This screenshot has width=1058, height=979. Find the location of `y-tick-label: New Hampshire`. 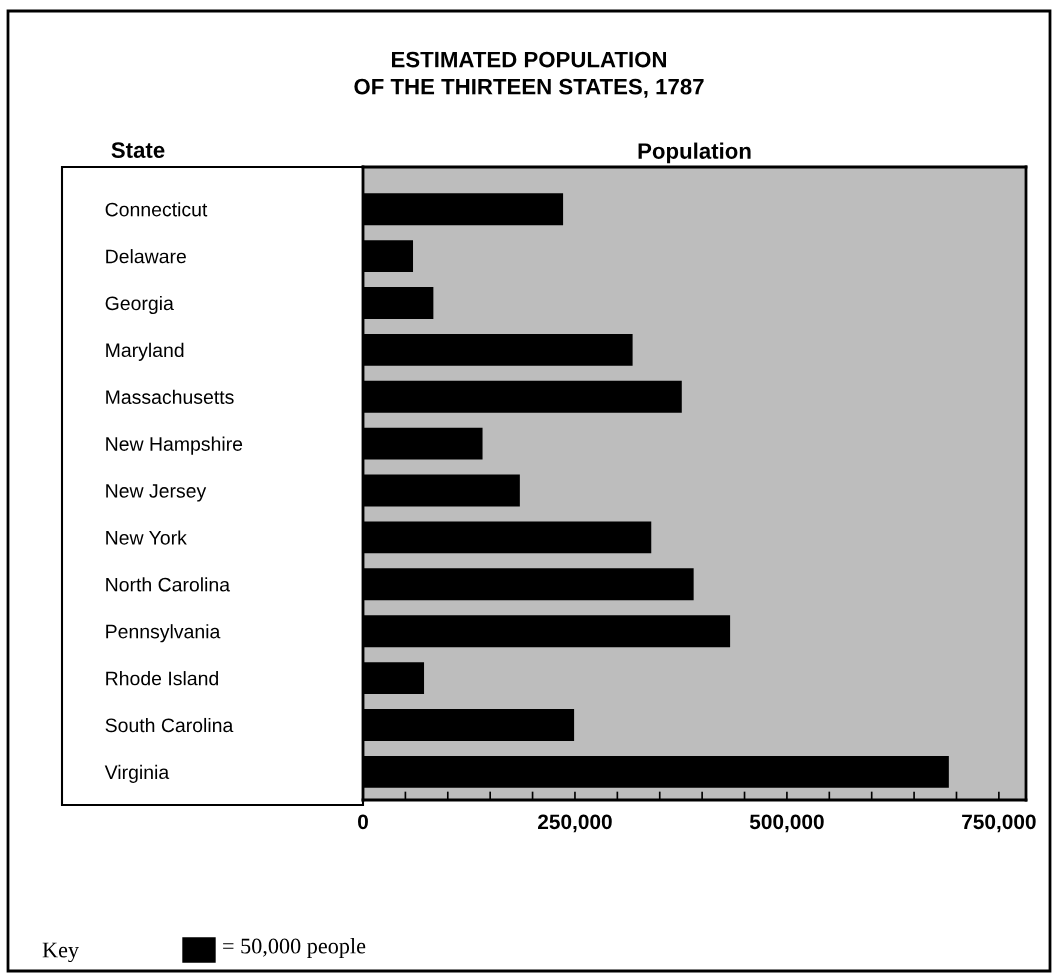

y-tick-label: New Hampshire is located at coordinates (174, 445).